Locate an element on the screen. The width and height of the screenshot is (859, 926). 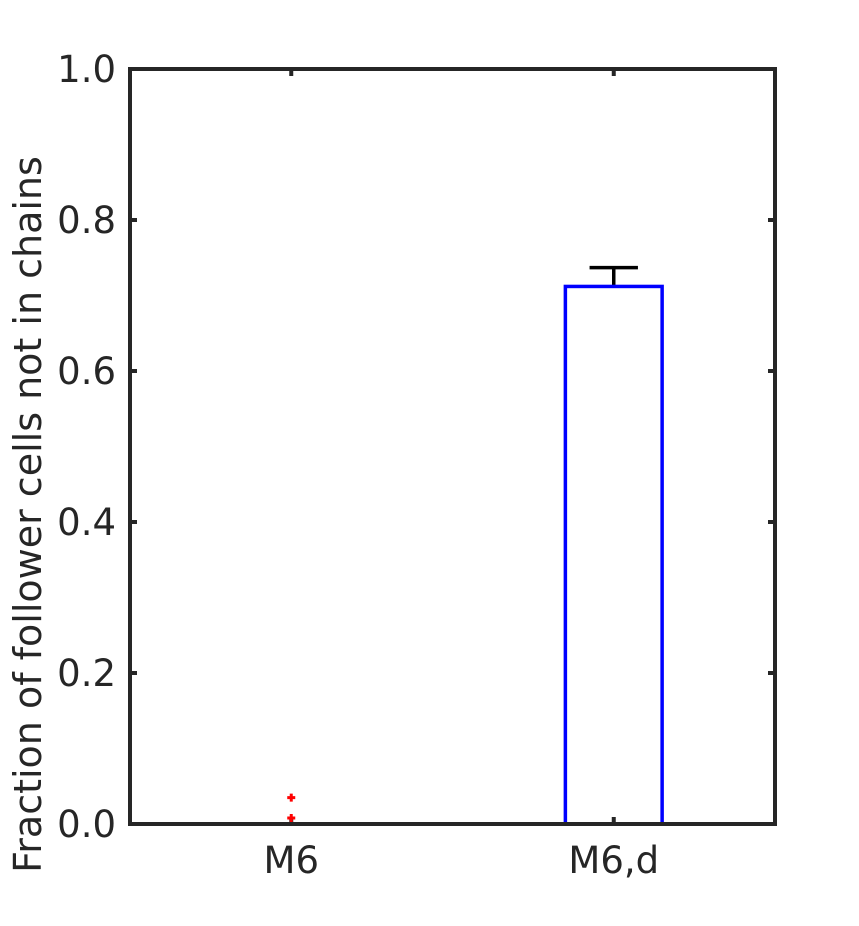
y-tick-label: 0.6 is located at coordinates (86, 371).